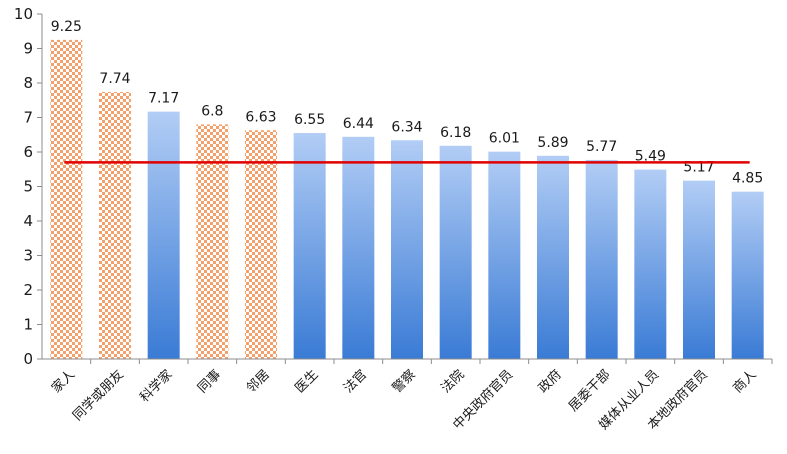 This screenshot has height=454, width=787. I want to click on y-tick-label: 9, so click(28, 49).